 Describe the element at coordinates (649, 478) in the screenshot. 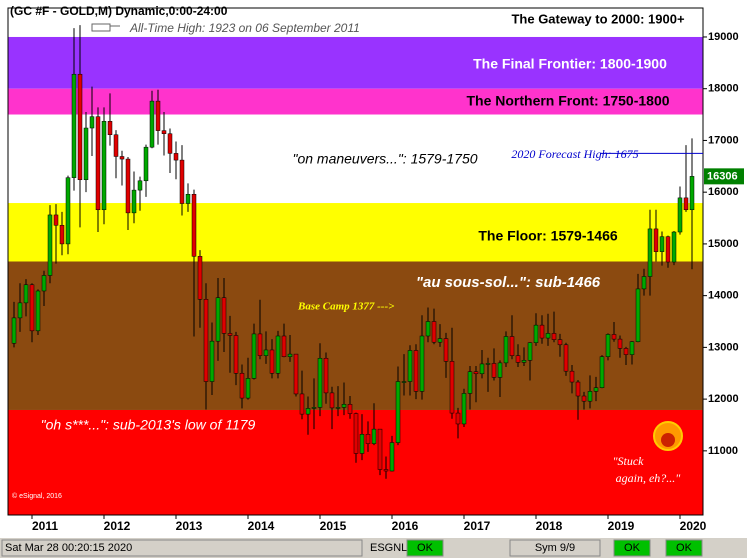

I see `annotation: again, eh?..."` at that location.